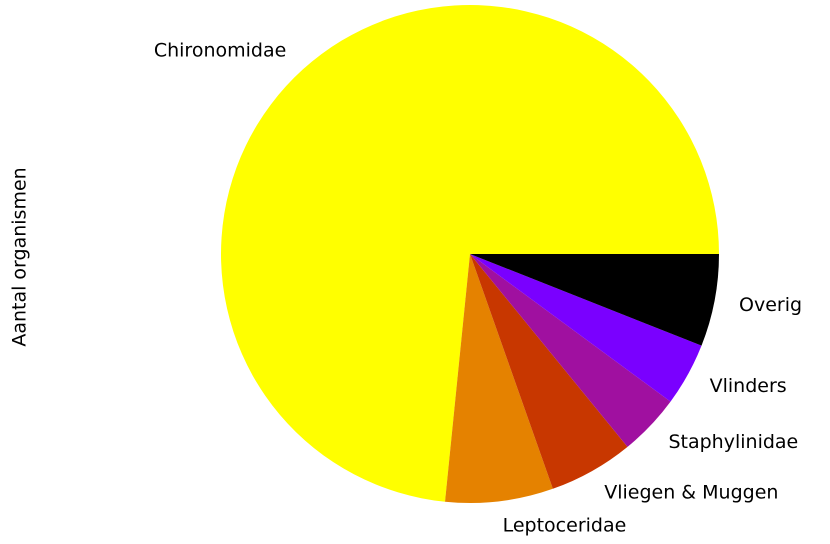  I want to click on slice-label: Staphylinidae, so click(733, 442).